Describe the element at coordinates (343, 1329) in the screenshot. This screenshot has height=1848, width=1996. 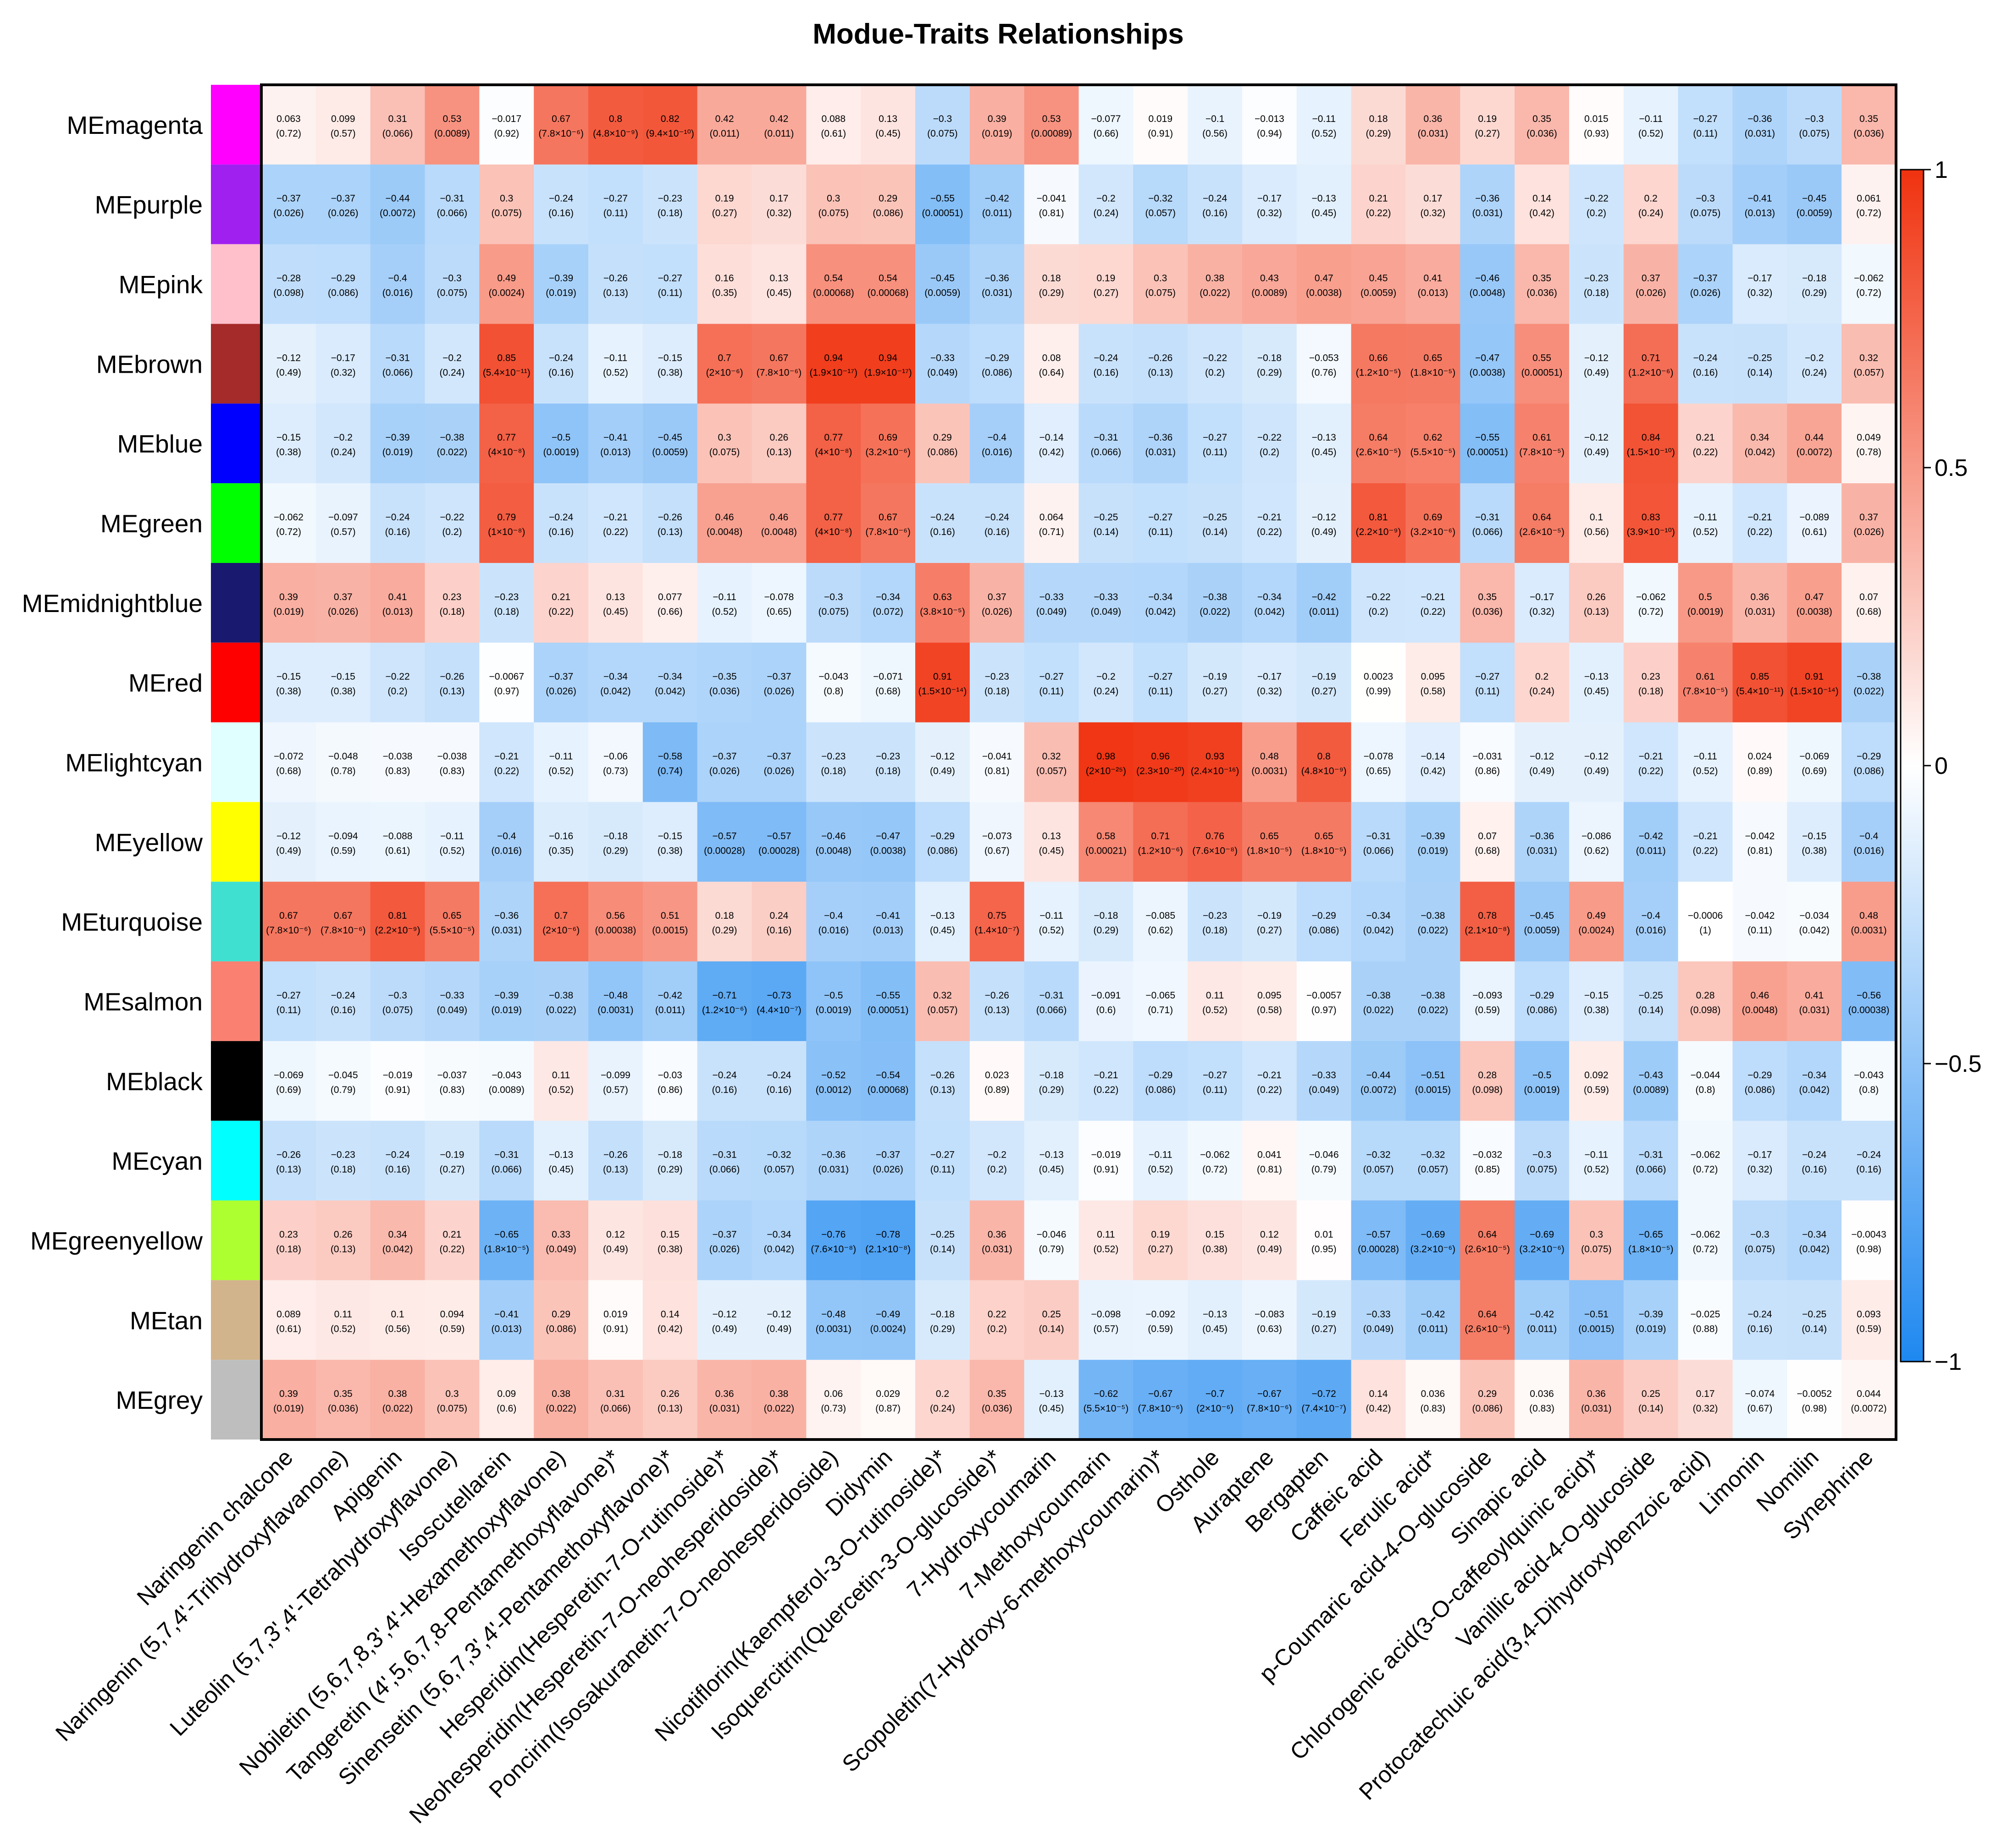
I see `cell-pvalue: (0.52)` at that location.